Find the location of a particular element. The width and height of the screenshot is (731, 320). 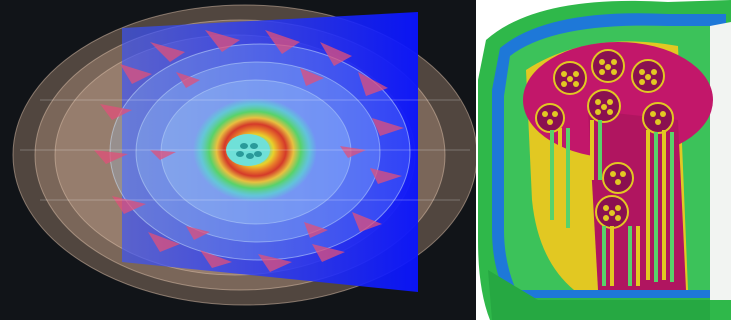

bottom-plate is located at coordinates (599, 295).